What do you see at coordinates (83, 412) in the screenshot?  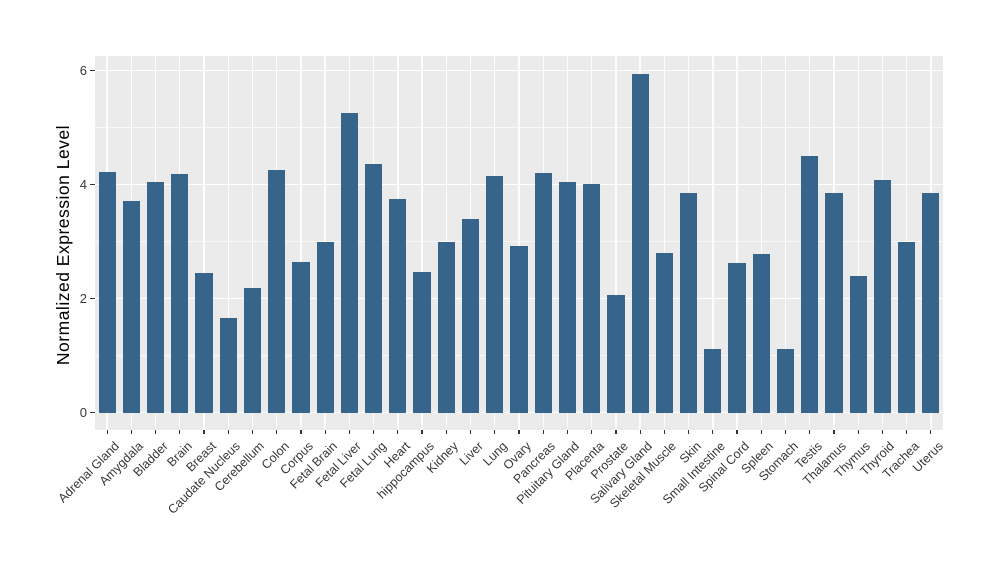 I see `y-tick-label: 0` at bounding box center [83, 412].